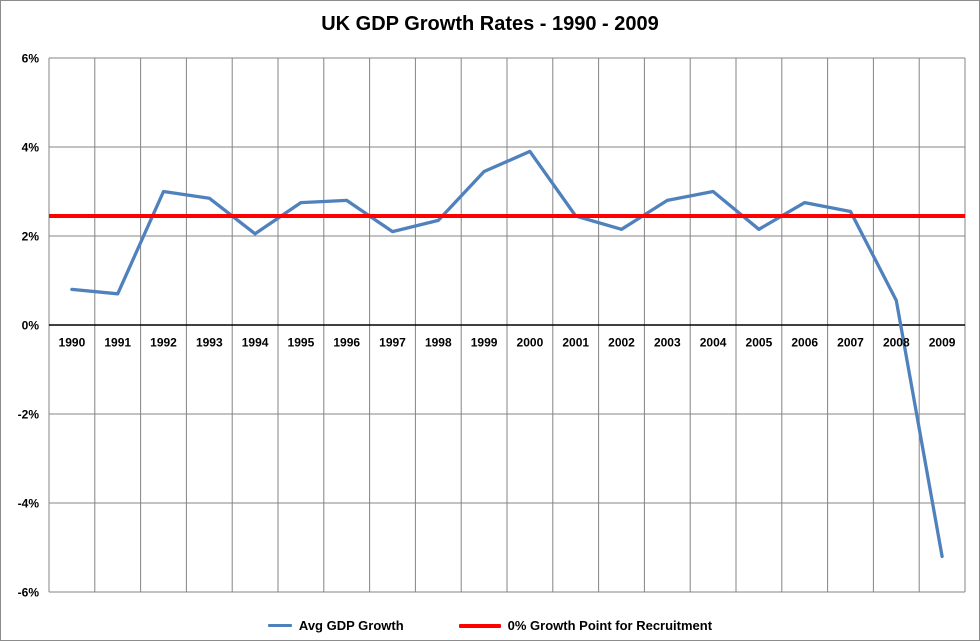 This screenshot has width=980, height=641. What do you see at coordinates (759, 343) in the screenshot?
I see `x-axis-label: 2005` at bounding box center [759, 343].